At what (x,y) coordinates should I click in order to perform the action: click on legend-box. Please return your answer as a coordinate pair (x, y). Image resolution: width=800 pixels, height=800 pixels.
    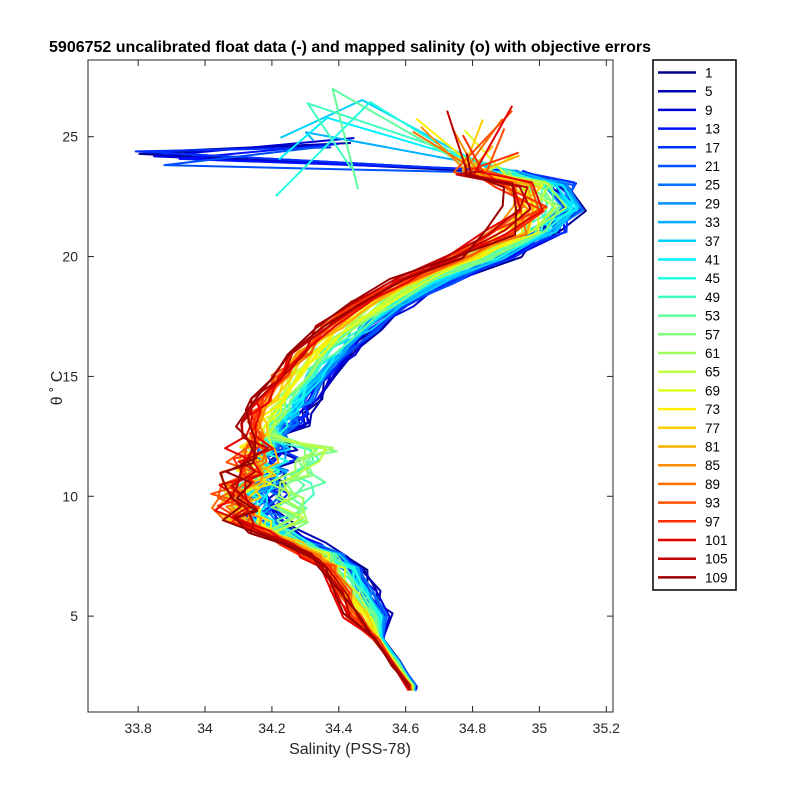
    Looking at the image, I should click on (694, 325).